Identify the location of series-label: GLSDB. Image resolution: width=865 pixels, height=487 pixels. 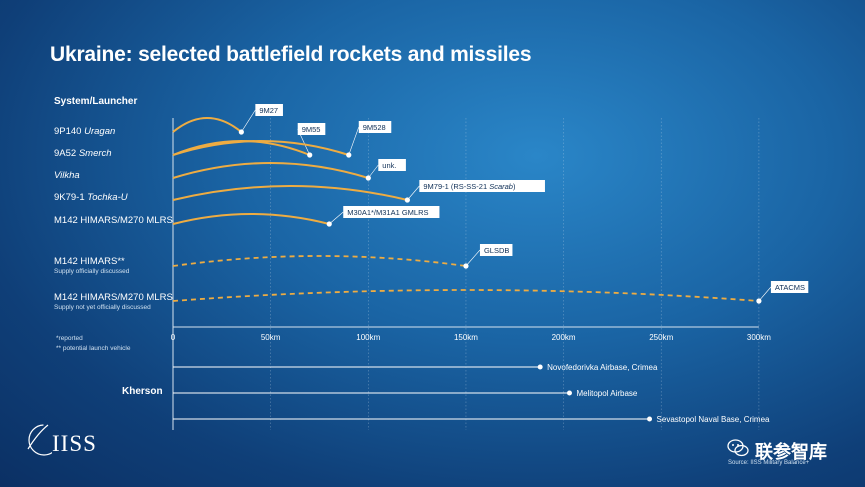
(496, 250).